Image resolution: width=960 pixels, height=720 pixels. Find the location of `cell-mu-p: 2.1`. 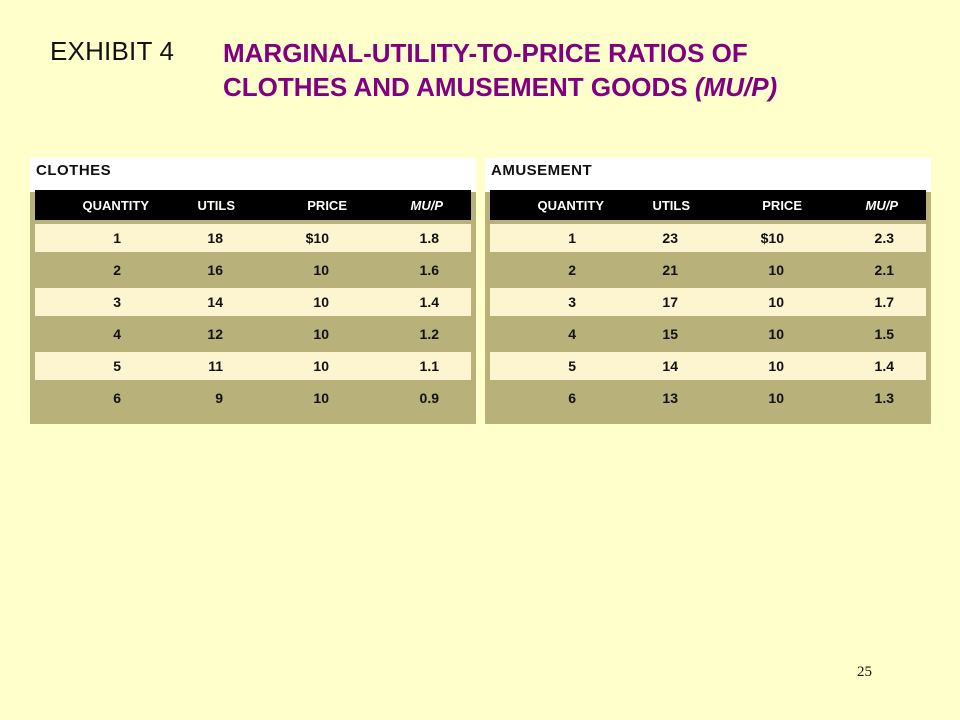

cell-mu-p: 2.1 is located at coordinates (884, 270).